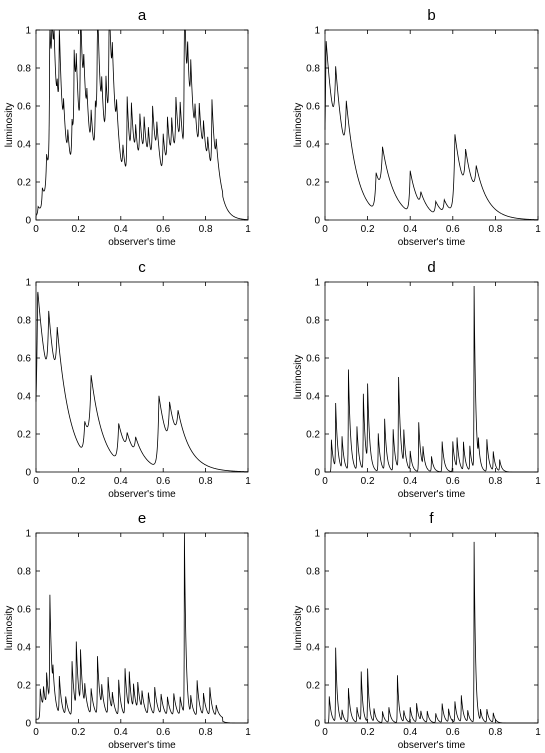  What do you see at coordinates (431, 15) in the screenshot?
I see `panel-title: b` at bounding box center [431, 15].